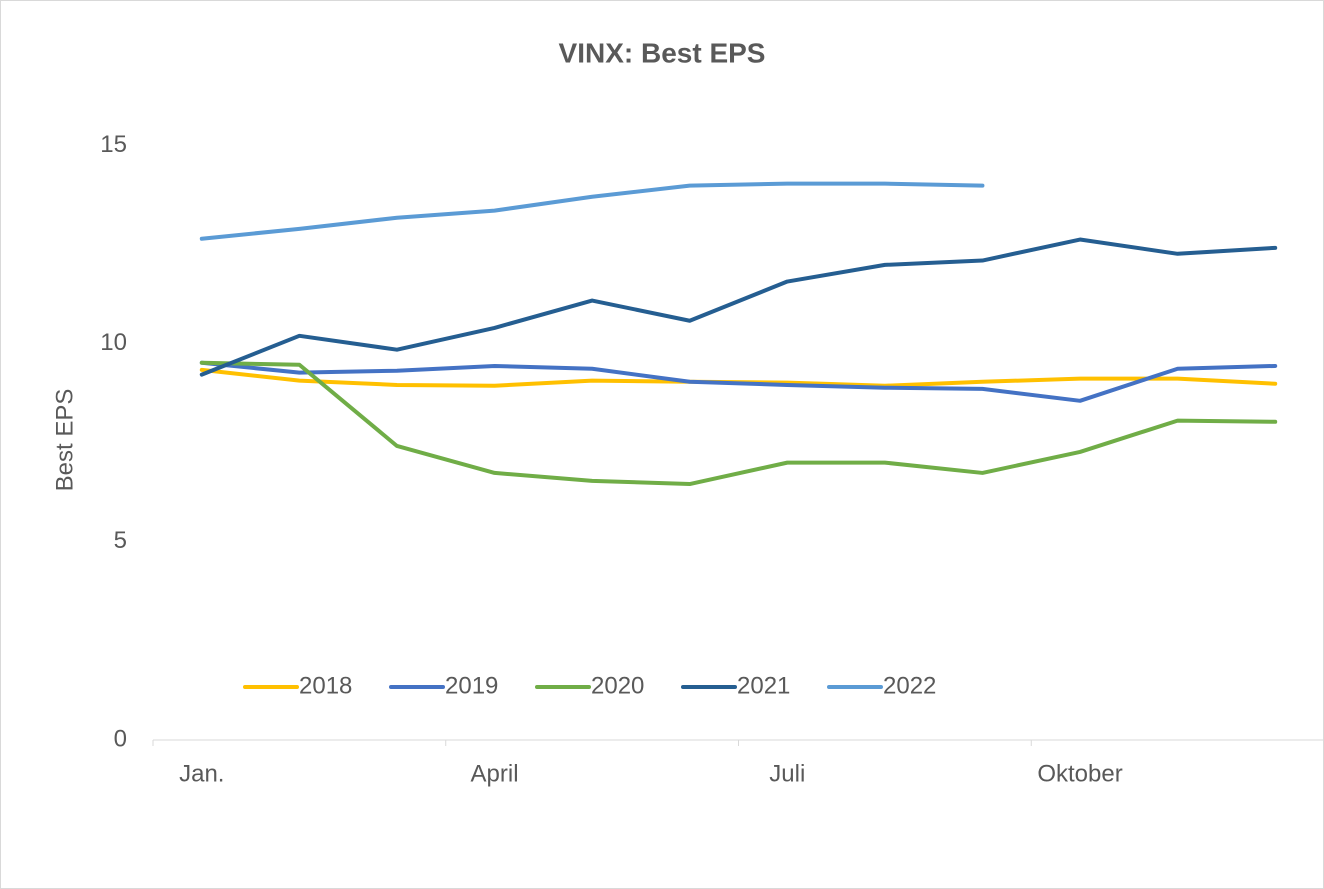  I want to click on y-tick-label: 10, so click(113, 342).